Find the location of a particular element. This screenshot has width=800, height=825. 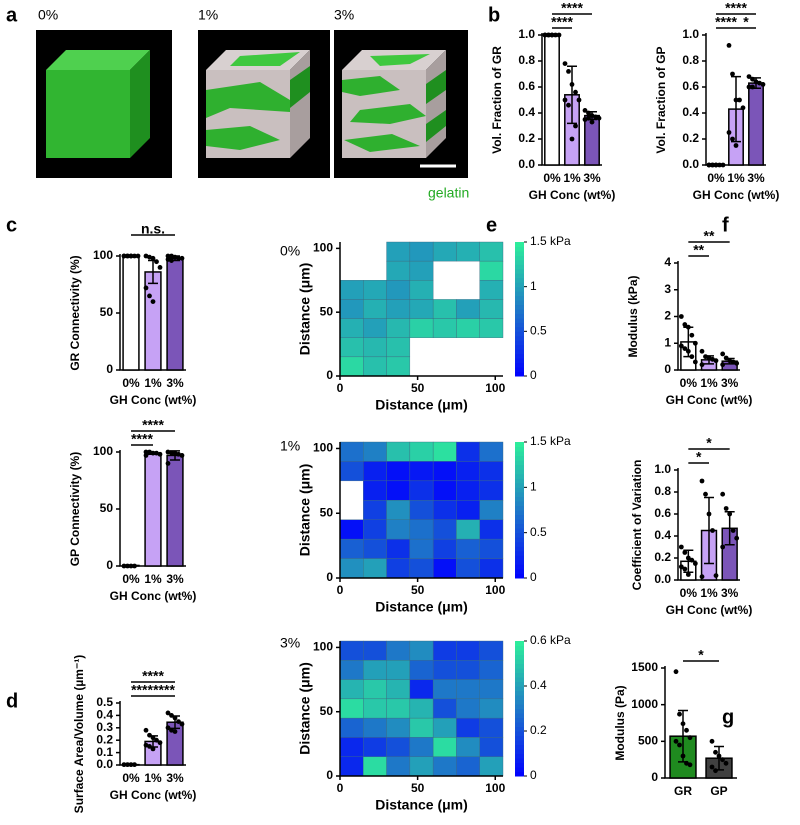

x-tick-label: 0% is located at coordinates (131, 383).